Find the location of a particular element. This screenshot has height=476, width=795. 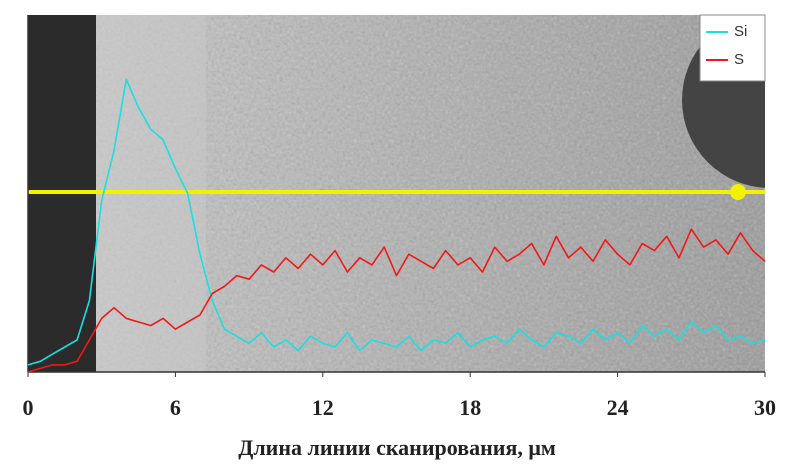

legend-box is located at coordinates (732, 48).